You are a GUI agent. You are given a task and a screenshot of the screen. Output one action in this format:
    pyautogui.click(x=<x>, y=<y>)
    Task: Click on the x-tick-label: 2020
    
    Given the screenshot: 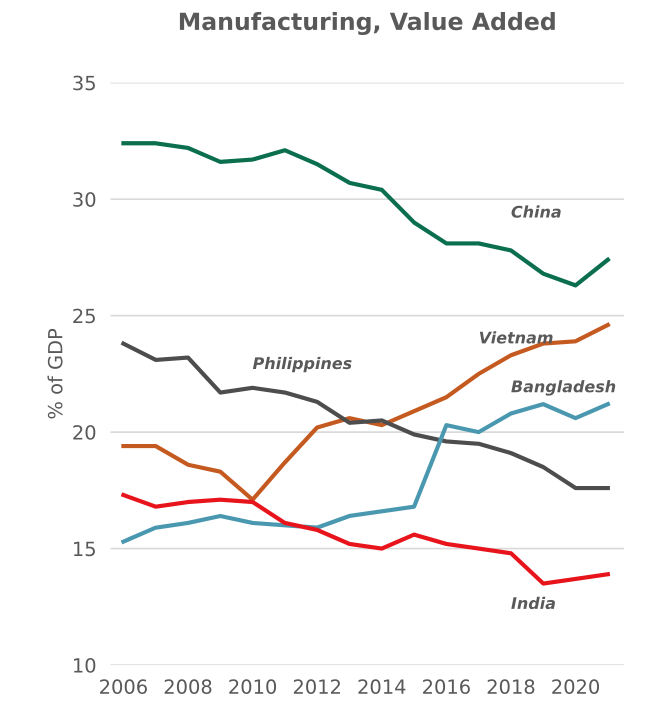 What is the action you would take?
    pyautogui.click(x=576, y=686)
    